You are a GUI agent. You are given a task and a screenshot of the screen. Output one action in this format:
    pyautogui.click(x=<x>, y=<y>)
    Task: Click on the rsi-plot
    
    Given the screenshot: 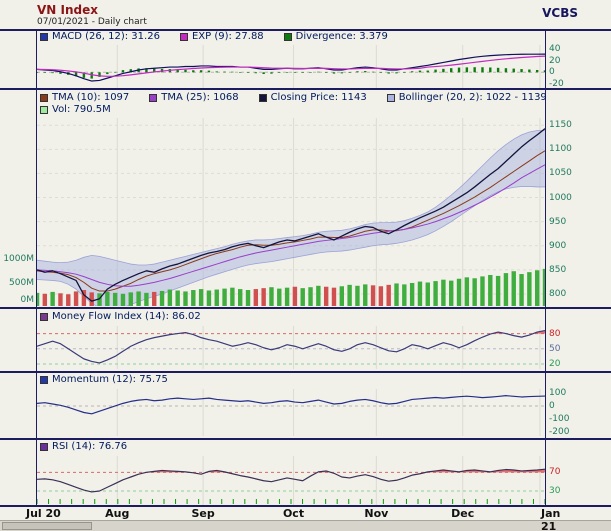 What is the action you would take?
    pyautogui.click(x=291, y=480)
    